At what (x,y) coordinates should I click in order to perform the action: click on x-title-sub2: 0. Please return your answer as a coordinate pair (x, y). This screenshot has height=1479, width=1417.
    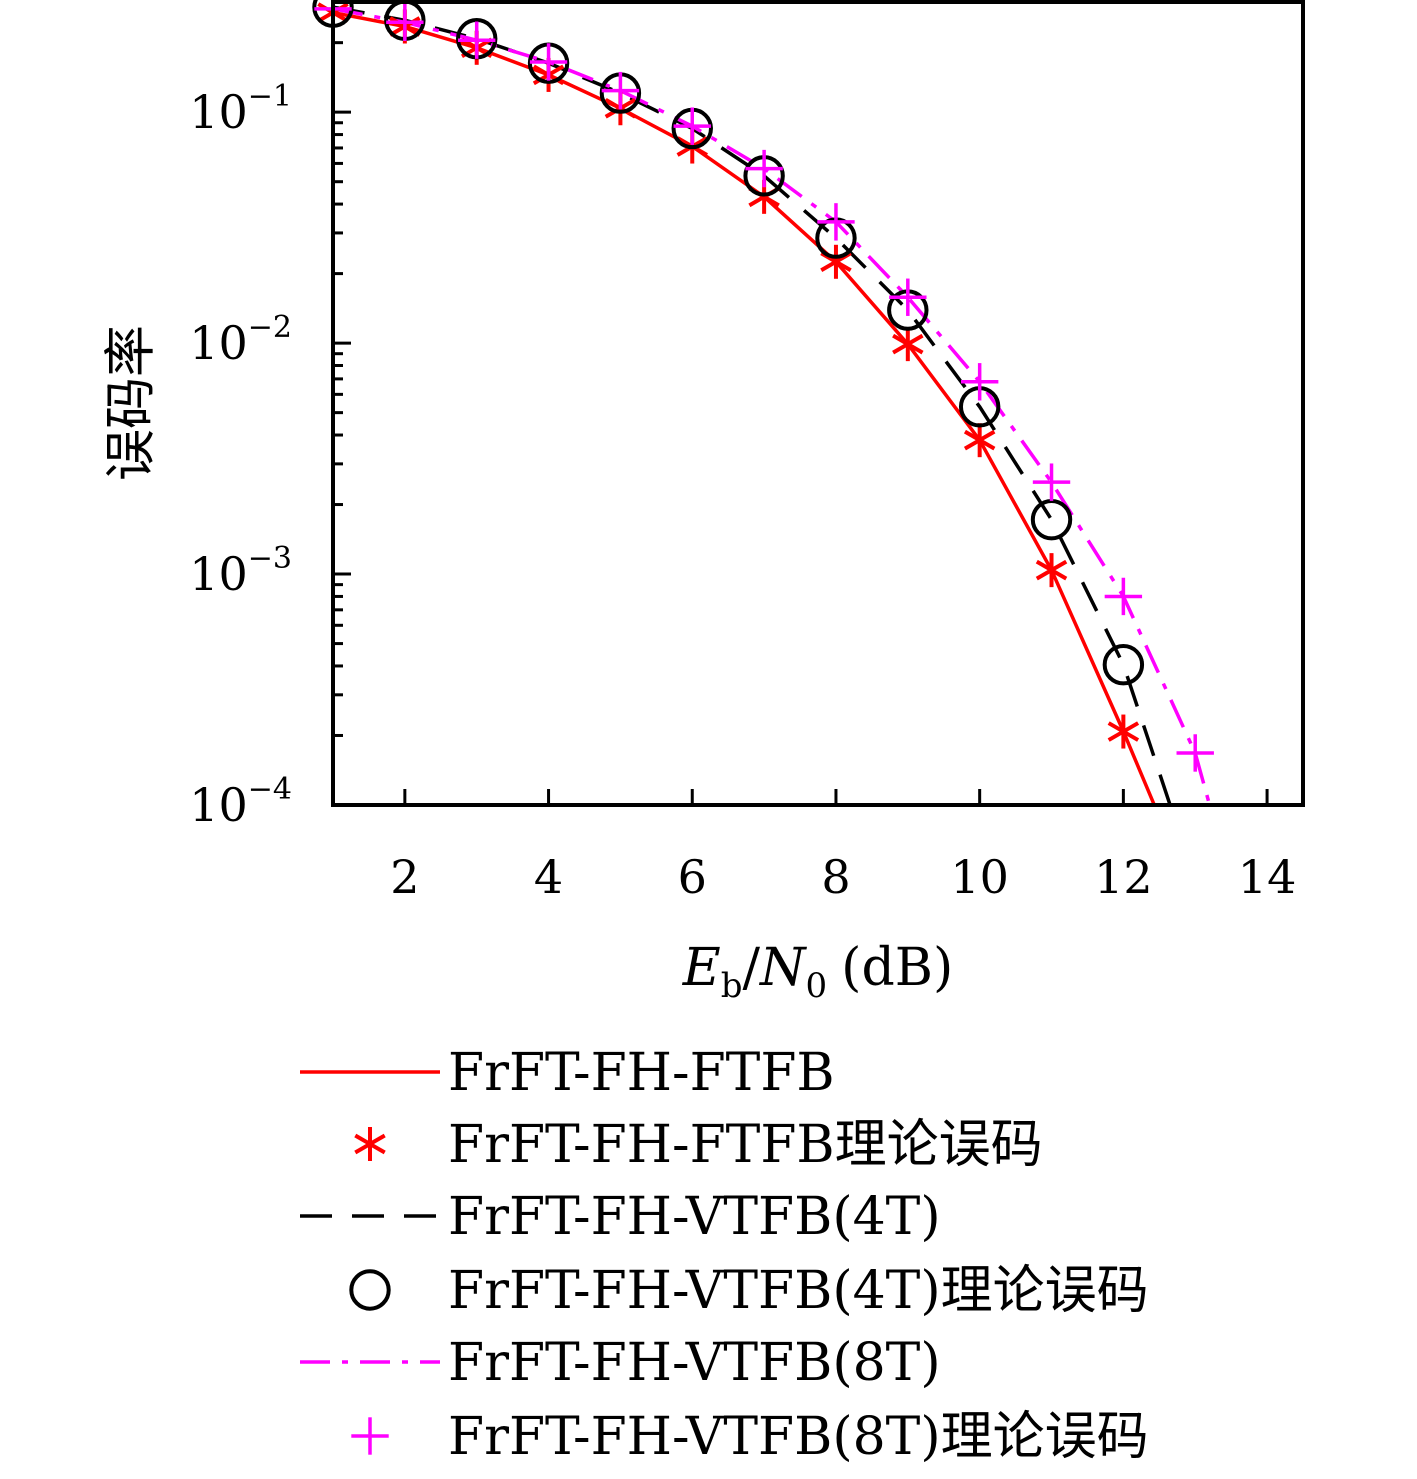
    Looking at the image, I should click on (817, 986).